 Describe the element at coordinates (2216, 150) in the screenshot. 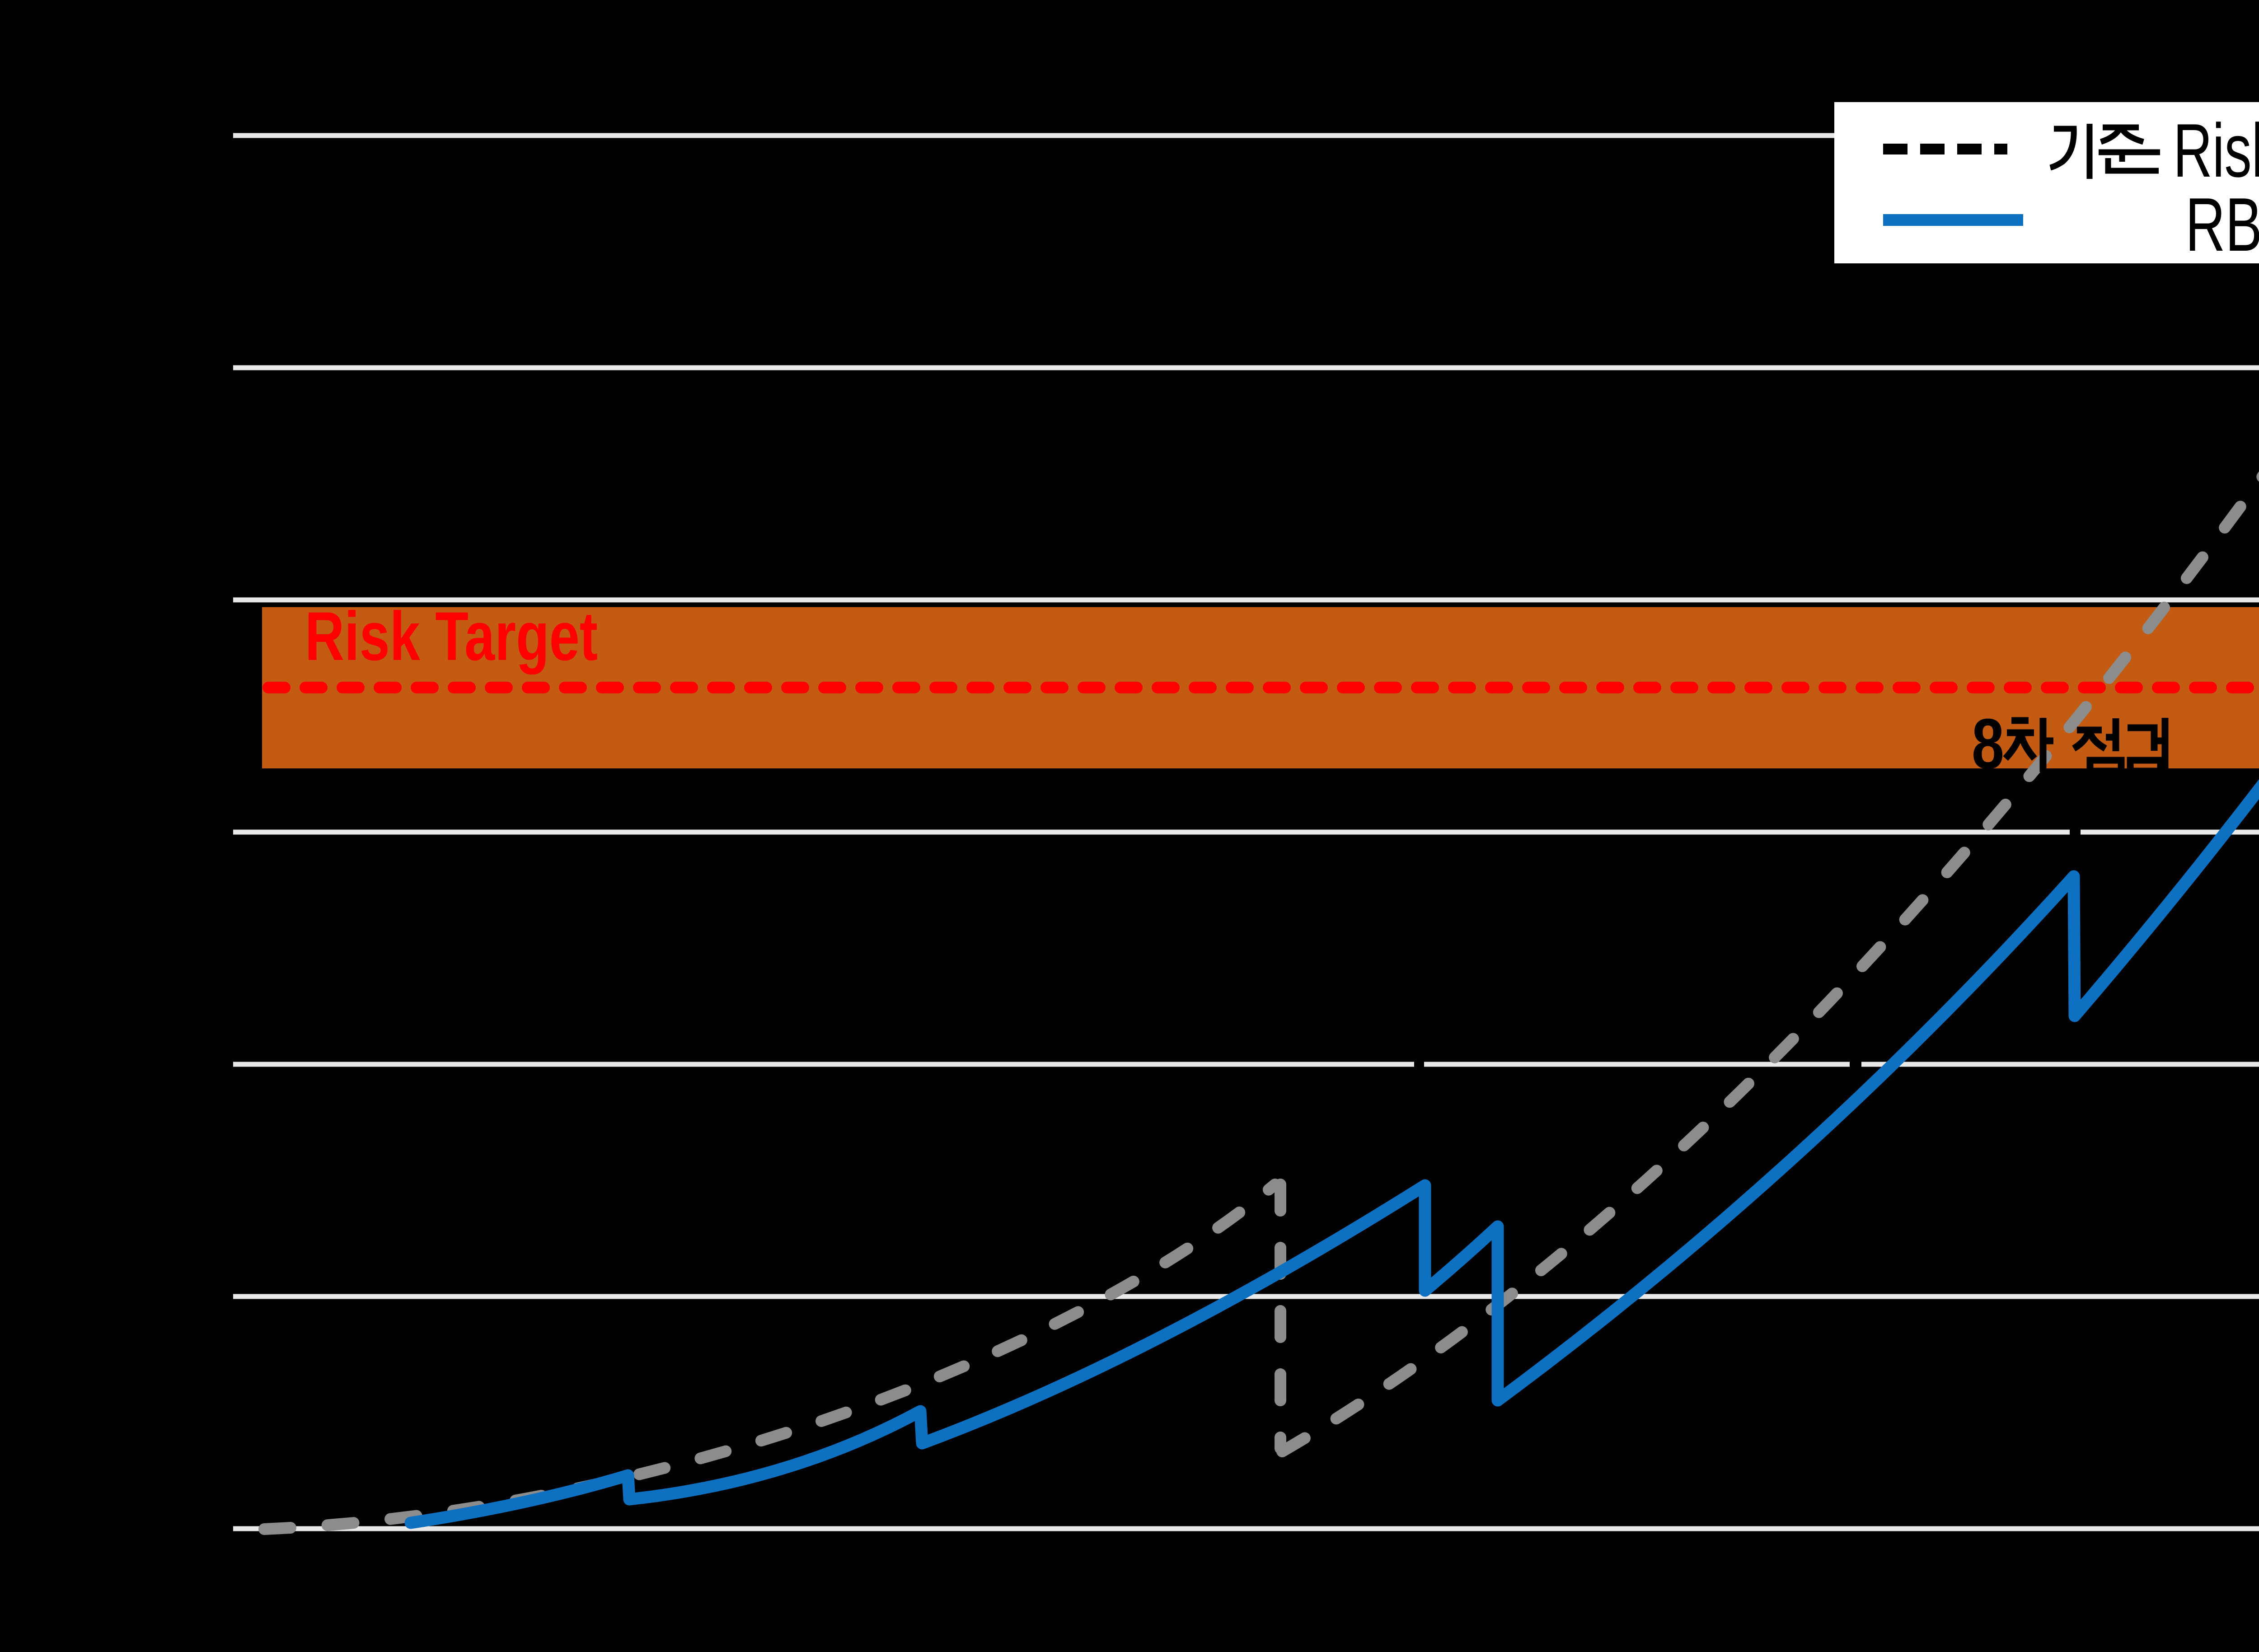

I see `svg-text: Risk Curve` at that location.